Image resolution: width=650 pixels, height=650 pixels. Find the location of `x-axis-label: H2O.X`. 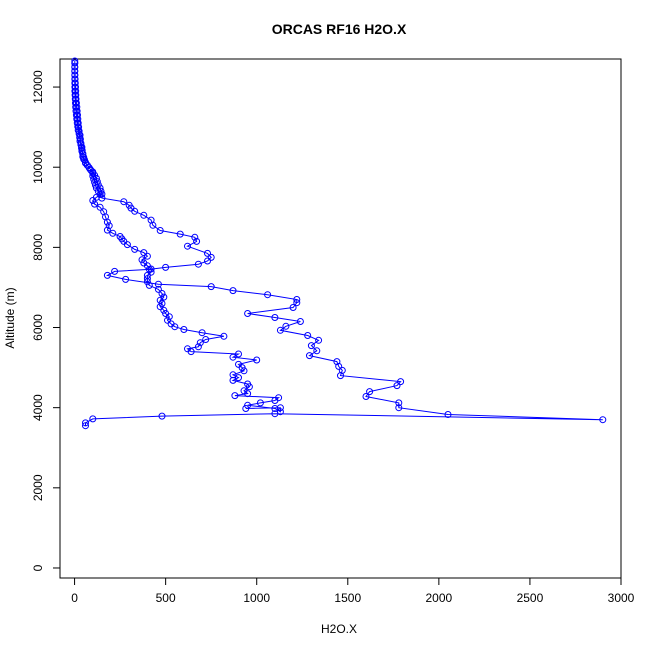

x-axis-label: H2O.X is located at coordinates (339, 629).